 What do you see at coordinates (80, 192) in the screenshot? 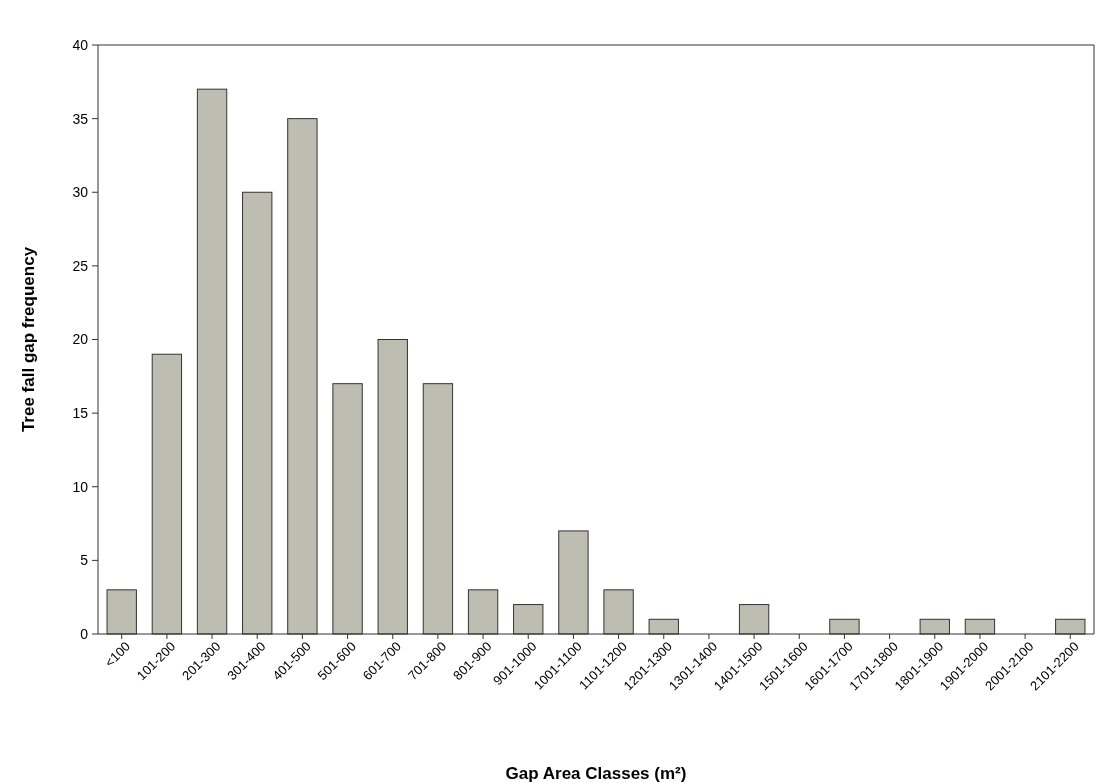
I see `y-tick-label: 30` at bounding box center [80, 192].